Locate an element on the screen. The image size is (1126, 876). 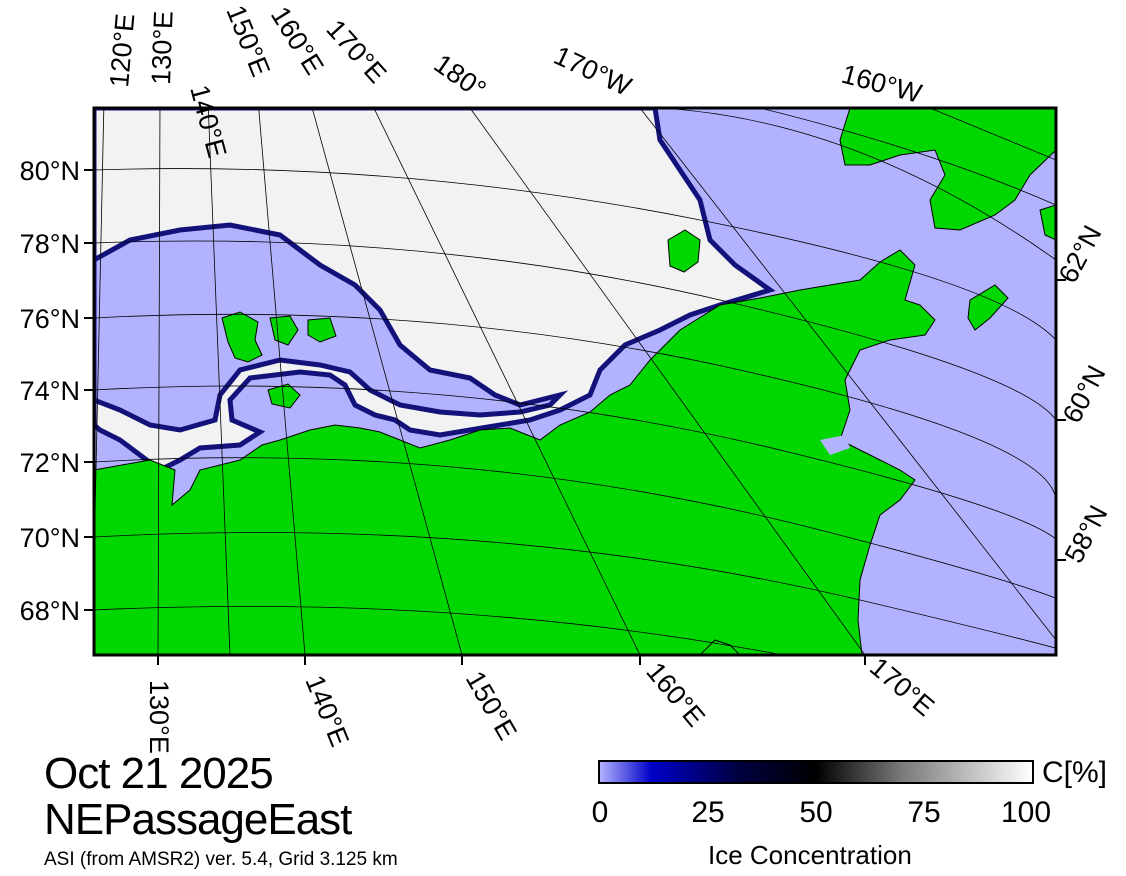
colorbar-tick-25: 25 is located at coordinates (708, 812).